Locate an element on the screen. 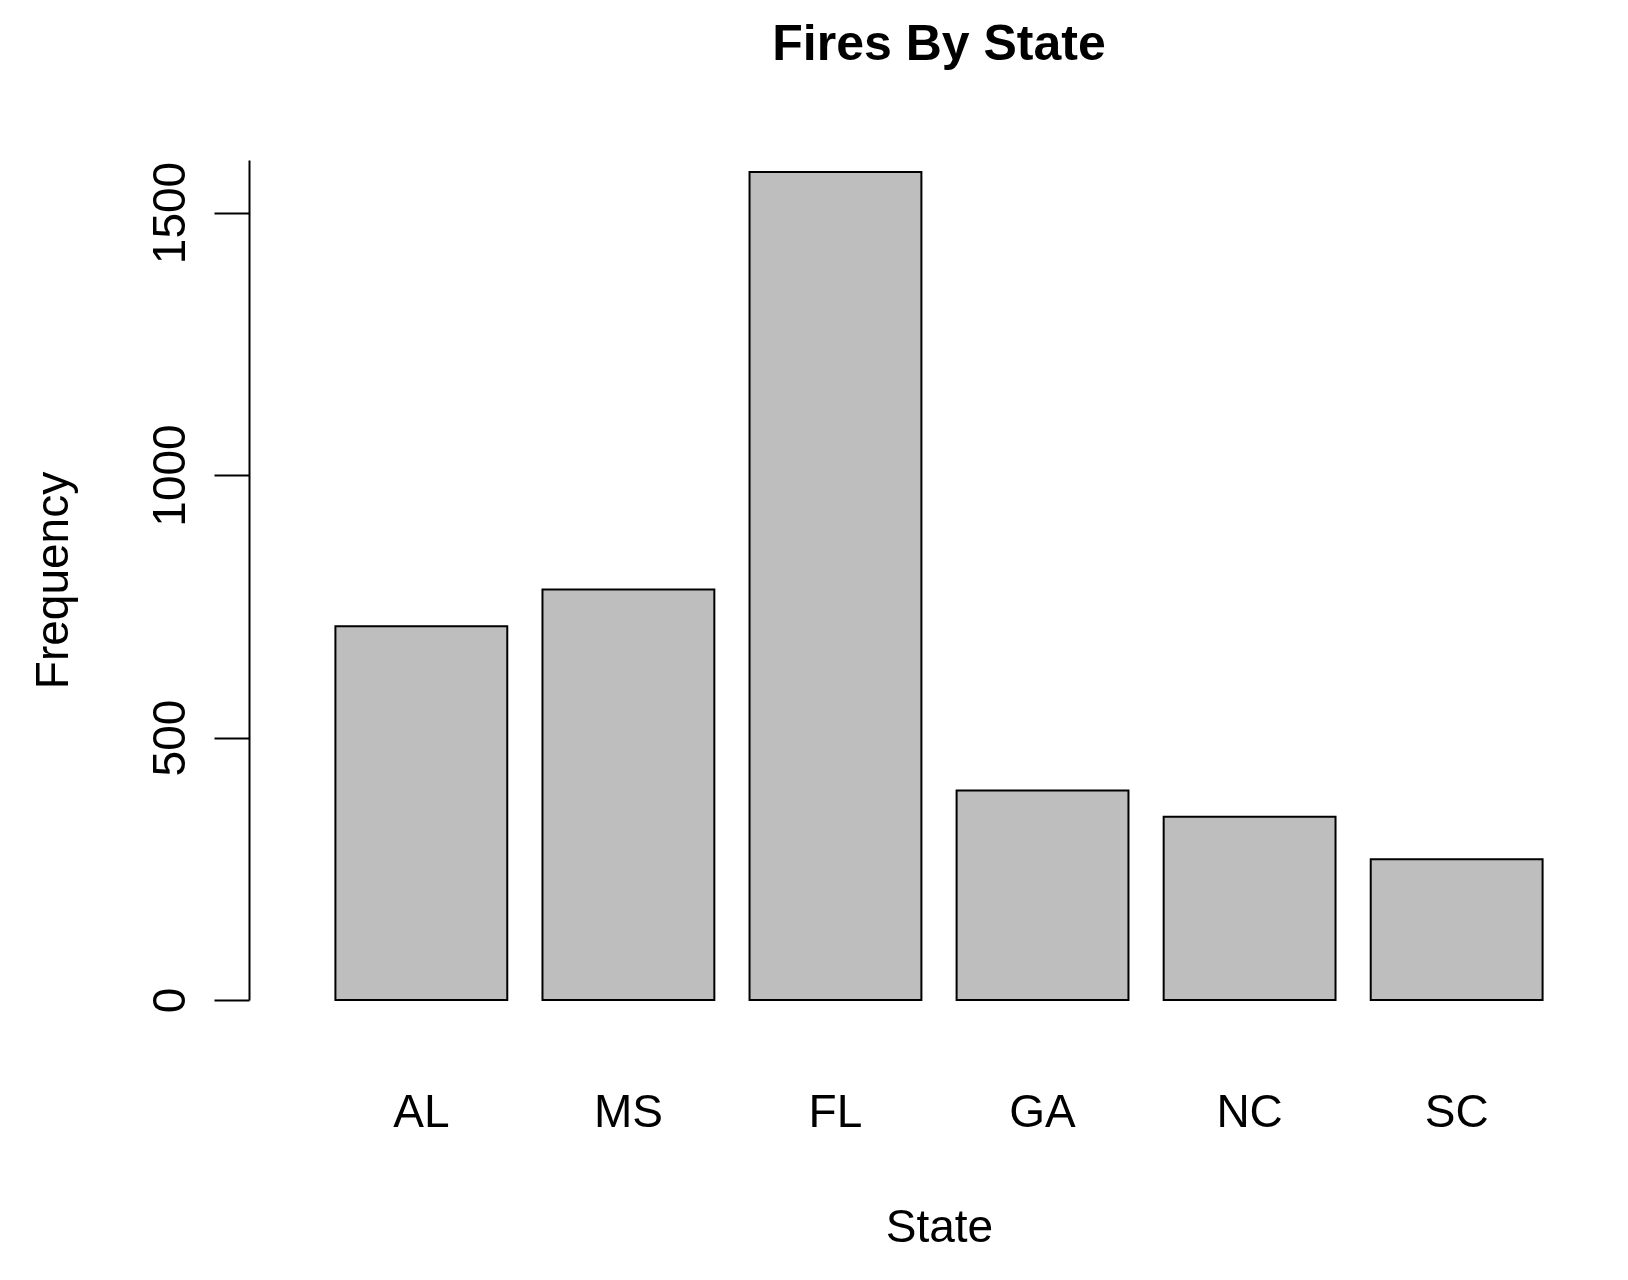  y-tick-label: 1500 is located at coordinates (168, 213).